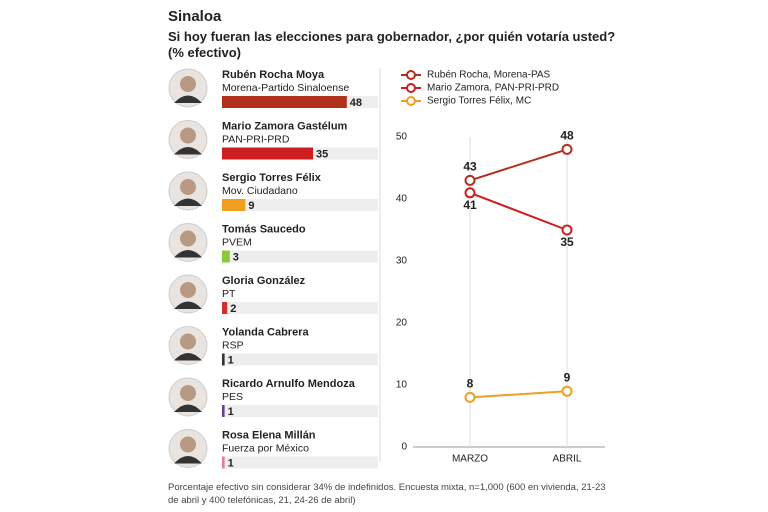 The height and width of the screenshot is (512, 768). I want to click on x-tick-label: ABRIL, so click(567, 459).